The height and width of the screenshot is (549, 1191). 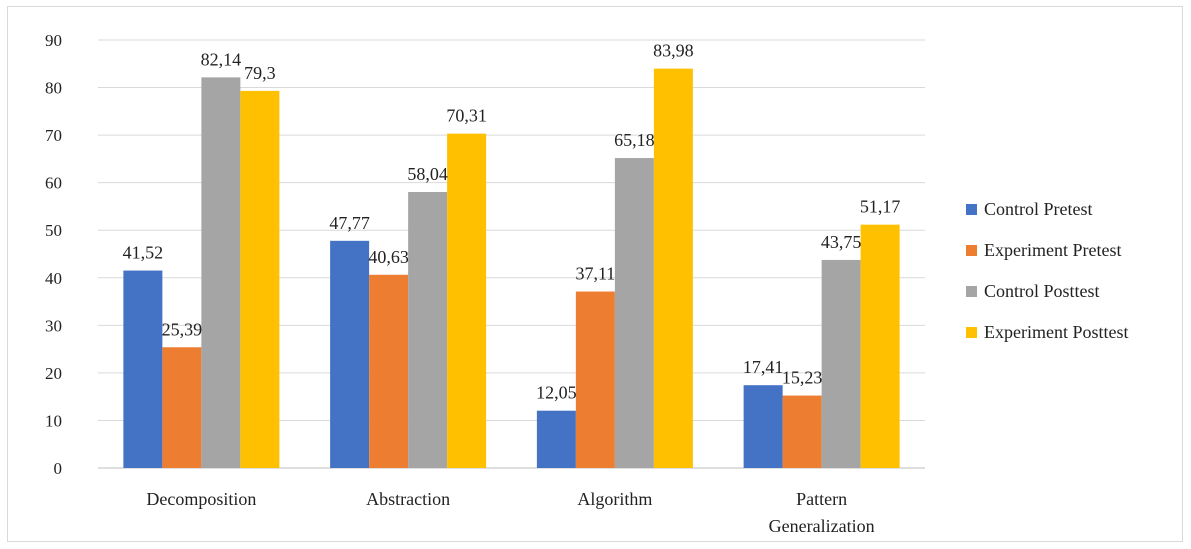 I want to click on category-label: Pattern, so click(x=821, y=499).